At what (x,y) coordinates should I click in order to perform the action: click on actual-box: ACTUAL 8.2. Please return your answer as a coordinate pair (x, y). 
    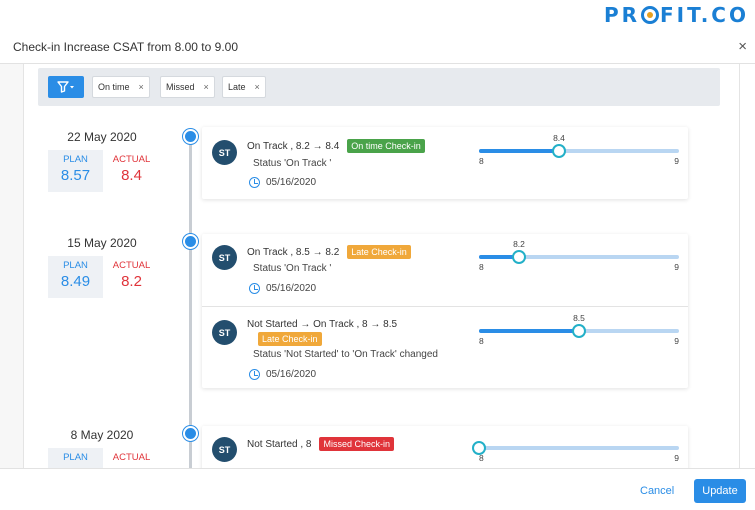
    Looking at the image, I should click on (131, 277).